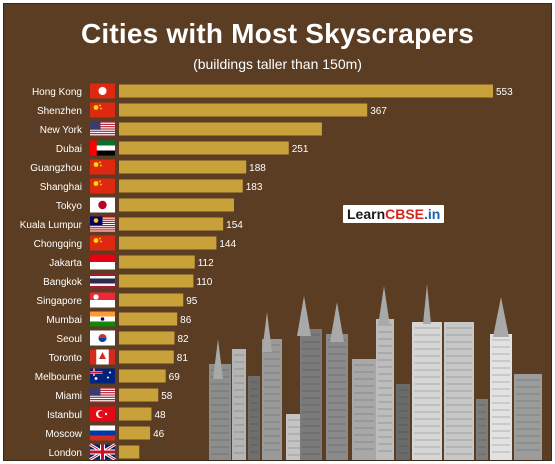  What do you see at coordinates (234, 225) in the screenshot?
I see `value-label: 154` at bounding box center [234, 225].